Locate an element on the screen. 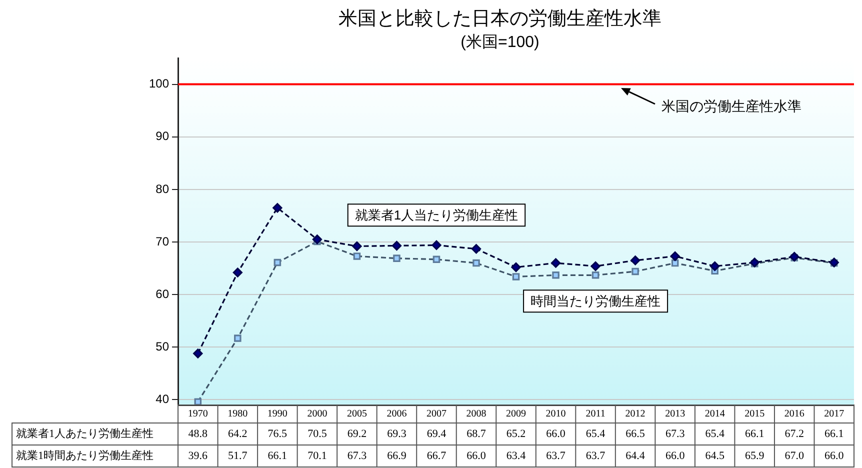 The image size is (862, 468). x-tick-label: 2014 is located at coordinates (714, 414).